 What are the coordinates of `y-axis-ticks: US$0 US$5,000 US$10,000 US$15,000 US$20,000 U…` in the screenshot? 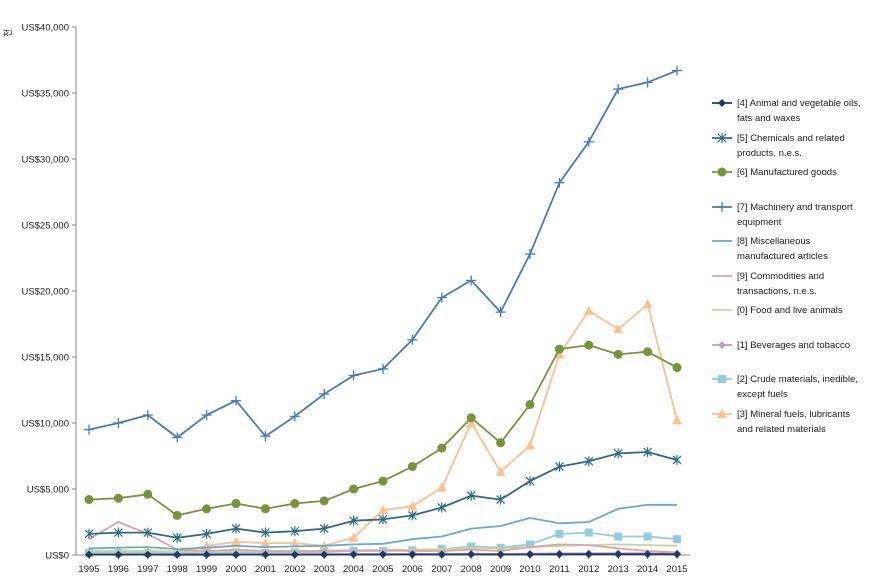 It's located at (48, 292).